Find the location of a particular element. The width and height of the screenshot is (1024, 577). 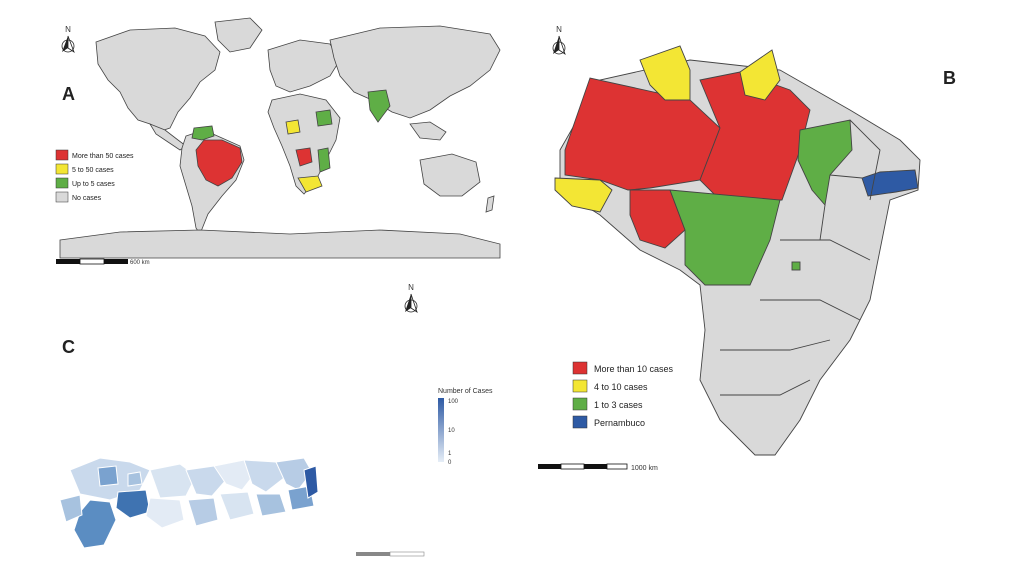

legend-world-item: Up to 5 cases is located at coordinates (85, 183).